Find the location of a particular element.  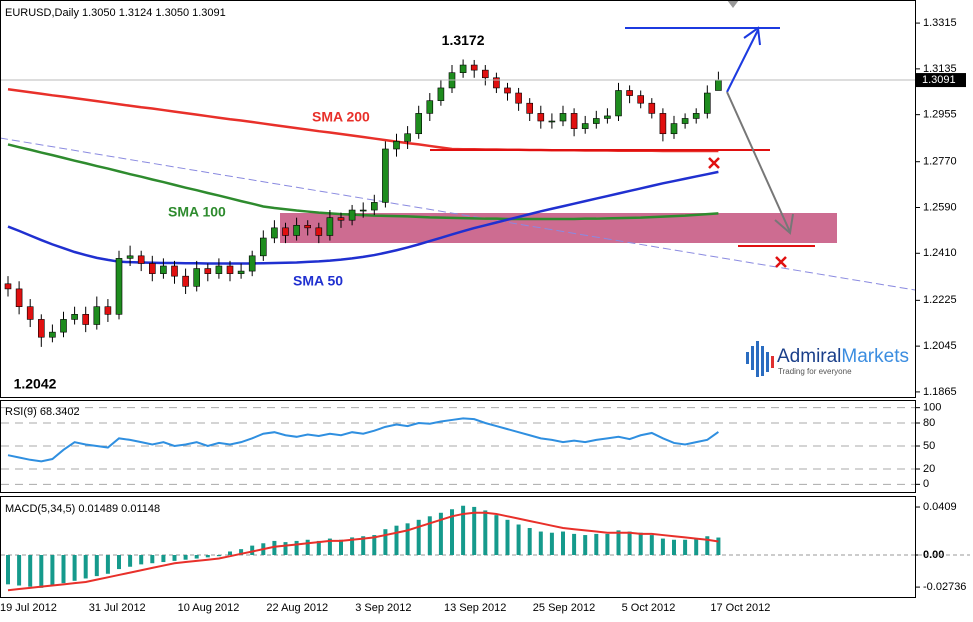

y-tick-label: 1.3315 is located at coordinates (940, 23).